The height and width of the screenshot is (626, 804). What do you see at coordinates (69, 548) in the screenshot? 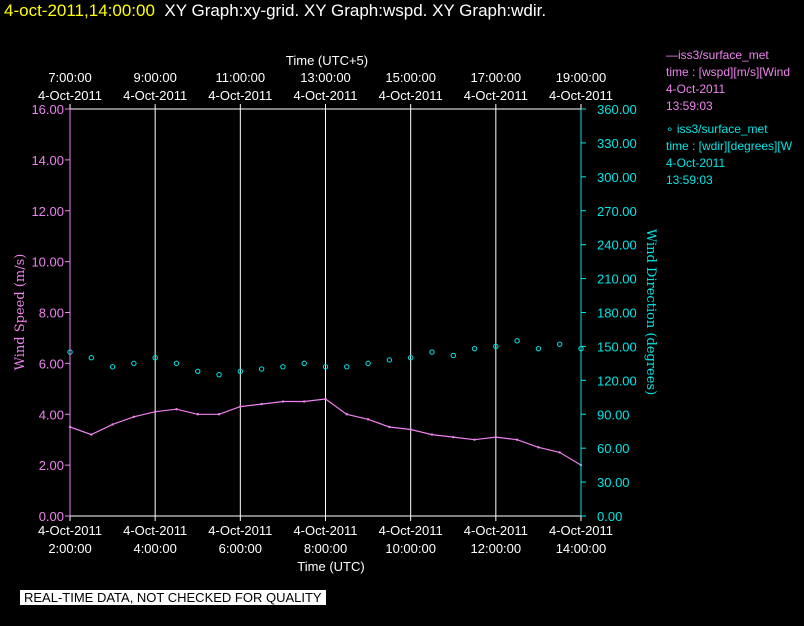
I see `x-tick-label-time: 2:00:00` at bounding box center [69, 548].